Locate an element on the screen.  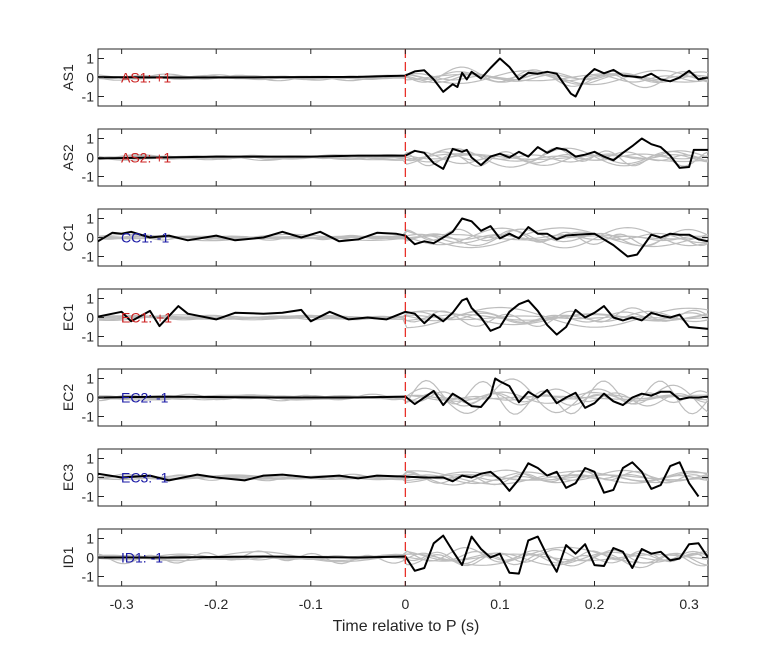
x-tick-label: 0.3 is located at coordinates (689, 604).